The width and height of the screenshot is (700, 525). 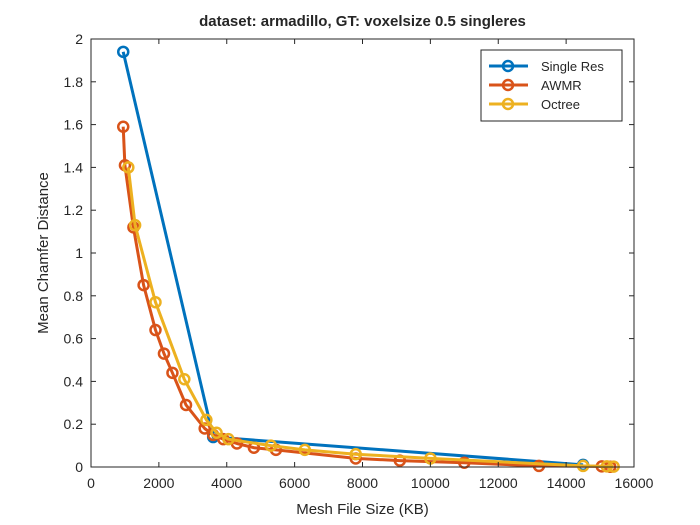 I want to click on x-tick-label: 14000, so click(x=566, y=483).